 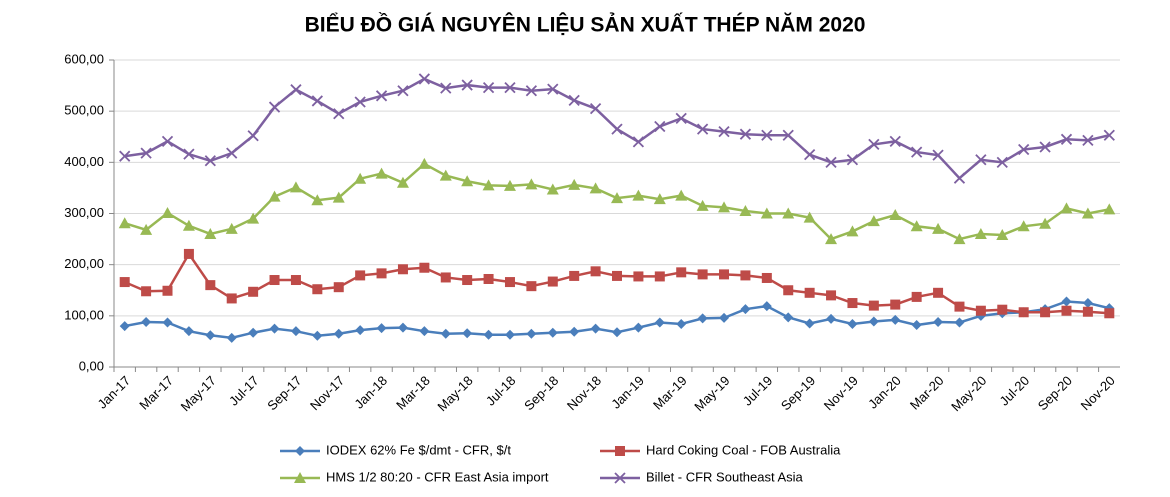 What do you see at coordinates (413, 393) in the screenshot?
I see `x-tick-label: Mar-18` at bounding box center [413, 393].